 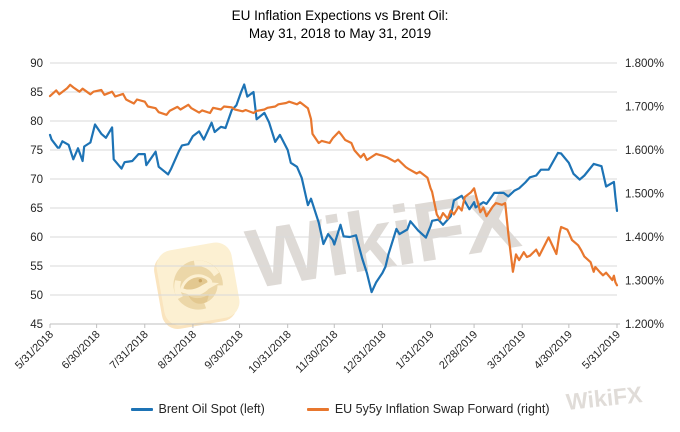 I want to click on x-axis-label: 8/31/2018, so click(x=177, y=350).